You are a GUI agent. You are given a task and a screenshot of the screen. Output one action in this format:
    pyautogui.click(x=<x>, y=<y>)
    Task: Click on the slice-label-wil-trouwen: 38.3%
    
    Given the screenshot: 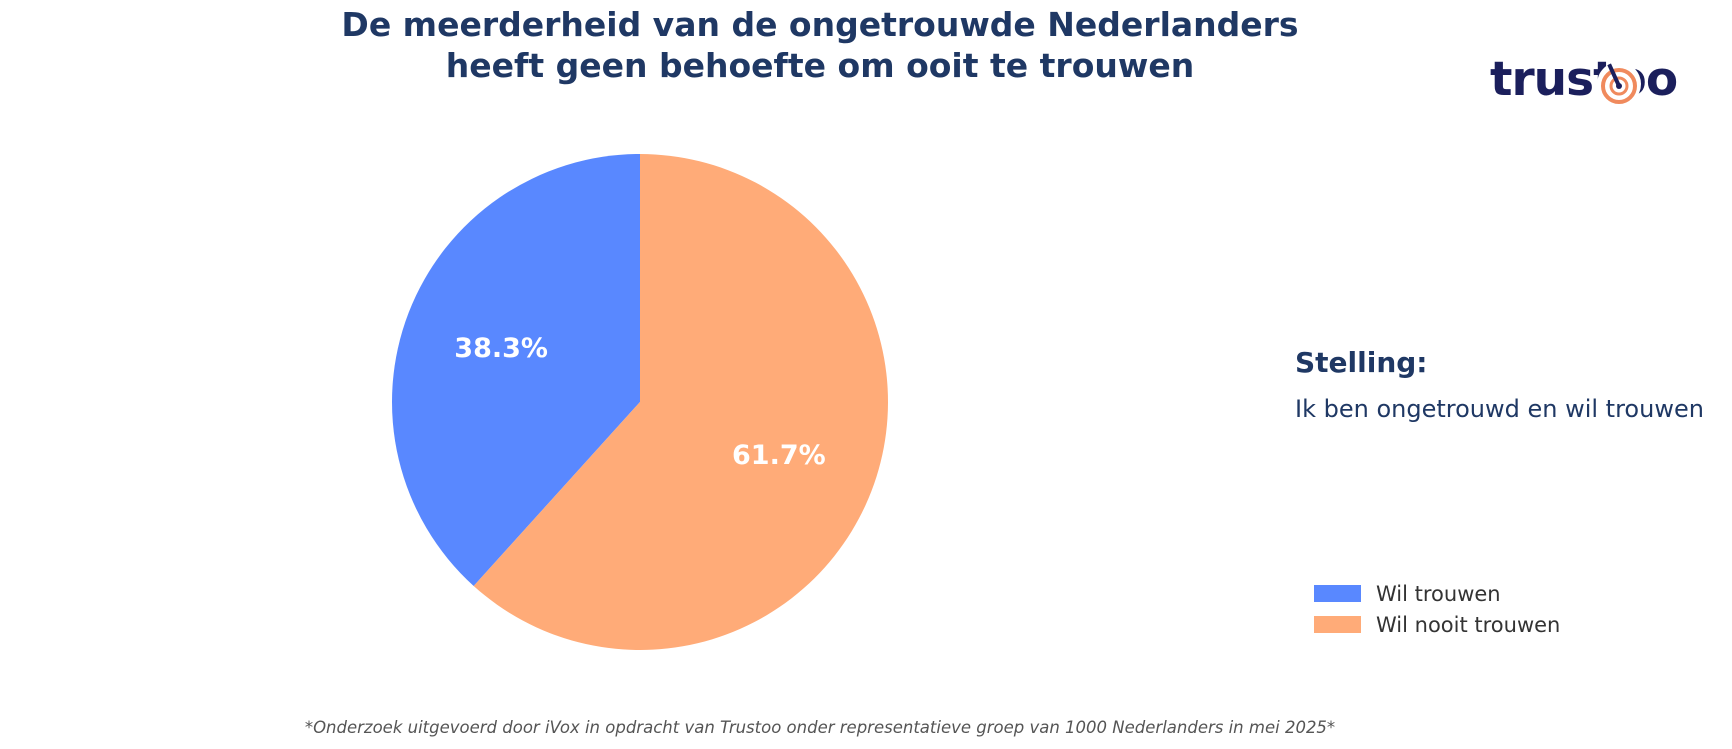 What is the action you would take?
    pyautogui.click(x=501, y=348)
    